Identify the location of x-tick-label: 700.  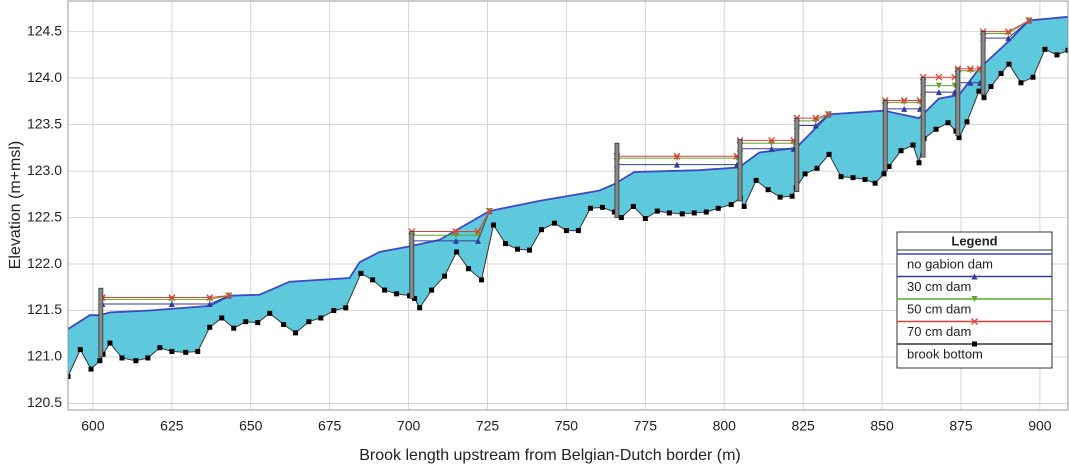
(409, 426).